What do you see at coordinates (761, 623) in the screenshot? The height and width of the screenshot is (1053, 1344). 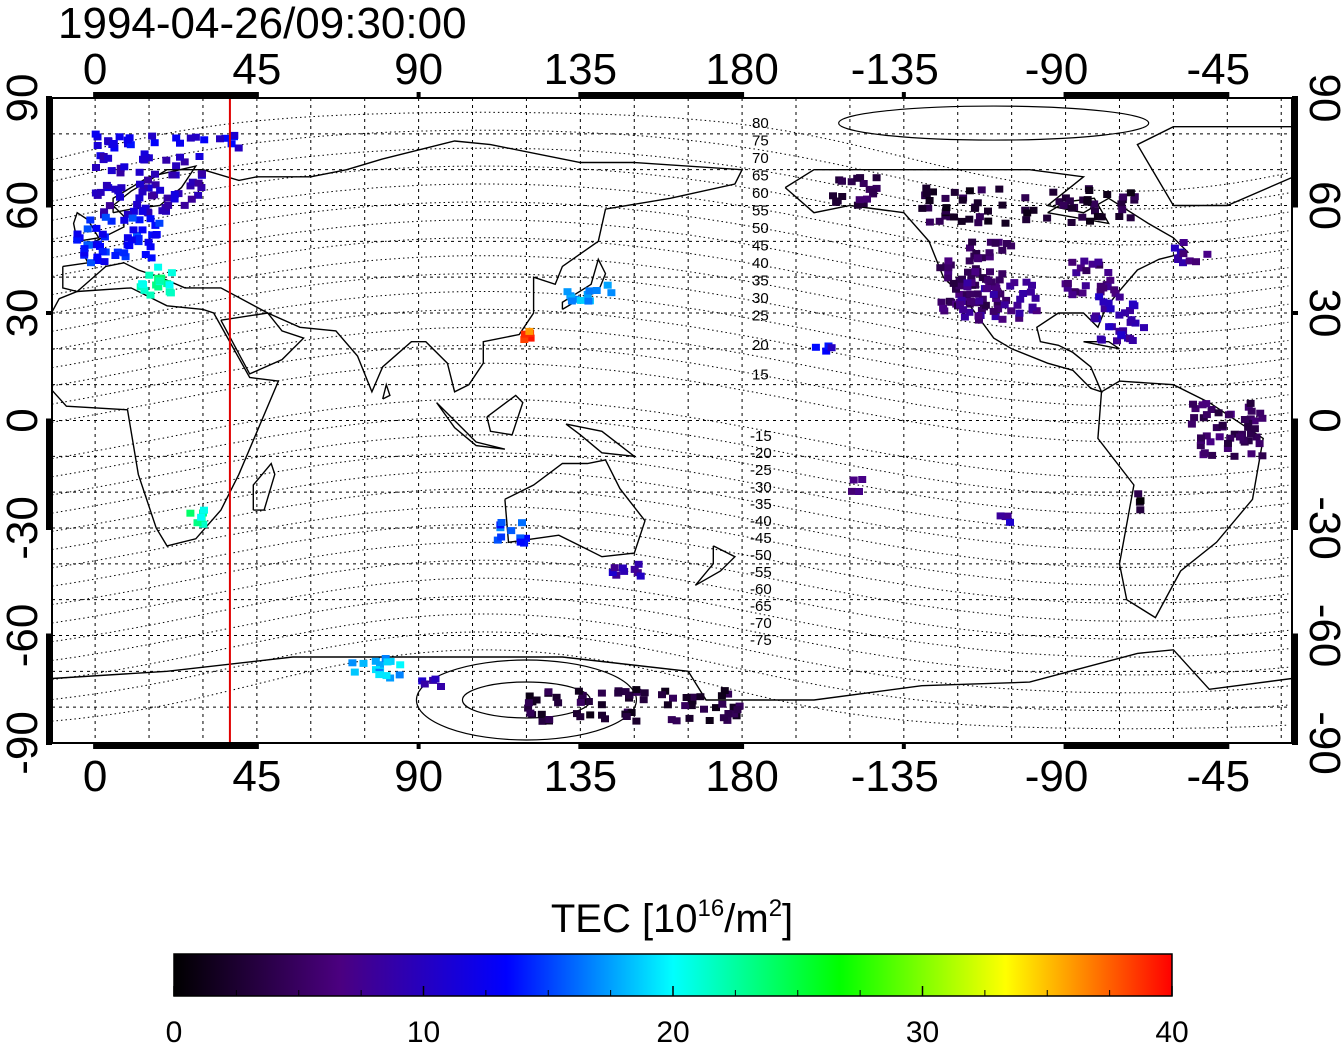 I see `dip-label: -70` at bounding box center [761, 623].